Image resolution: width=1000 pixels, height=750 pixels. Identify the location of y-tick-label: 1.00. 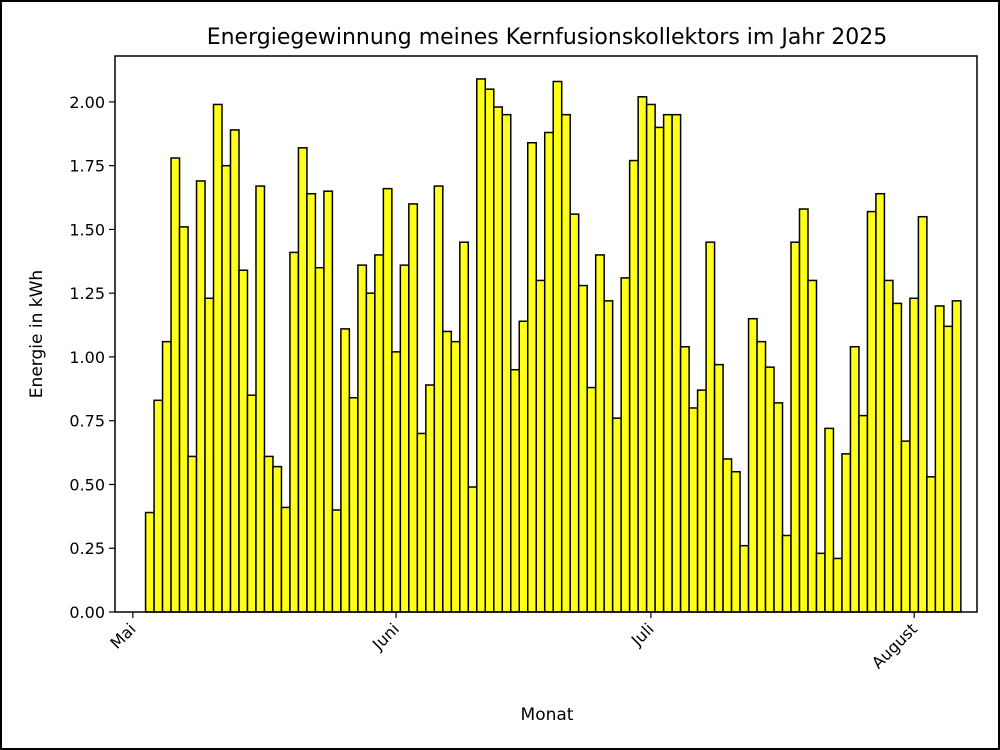
(87, 357).